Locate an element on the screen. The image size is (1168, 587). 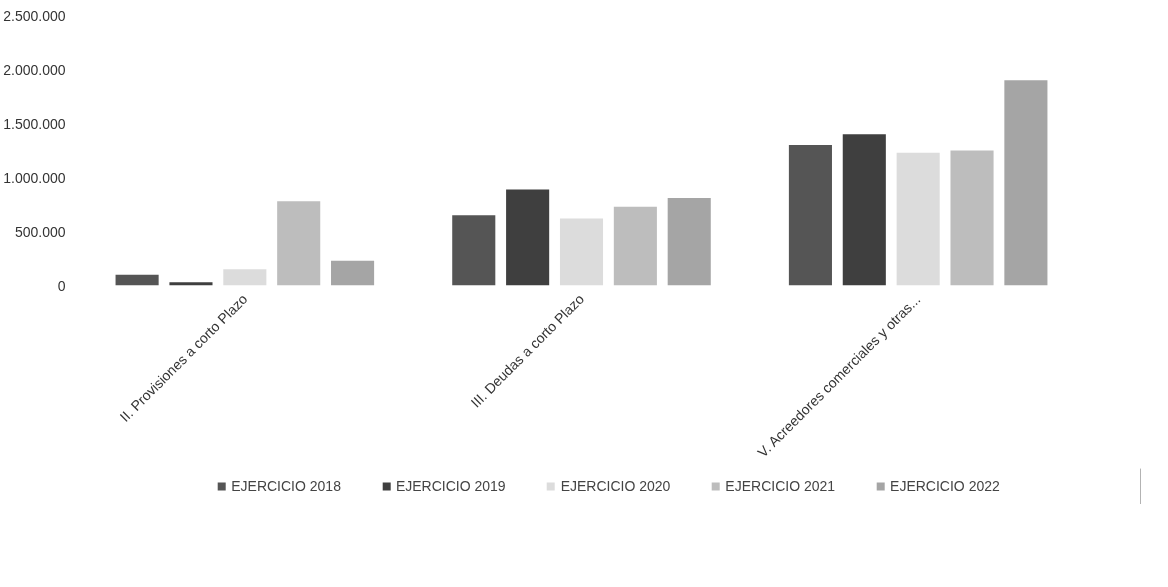
y-tick-label: 1.500.000 is located at coordinates (34, 123).